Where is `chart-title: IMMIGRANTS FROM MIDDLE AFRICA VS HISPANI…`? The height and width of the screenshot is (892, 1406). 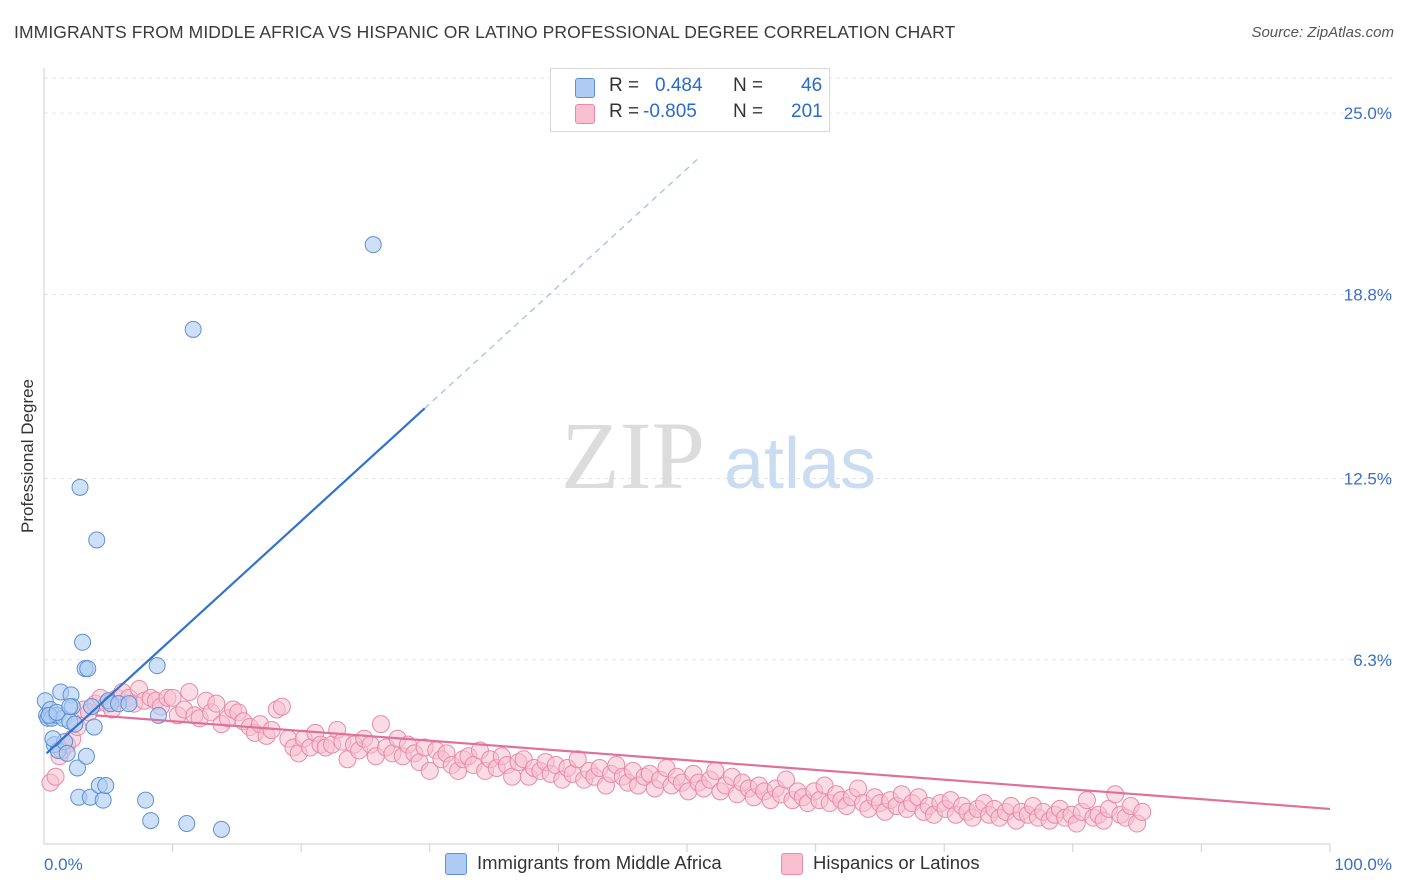
chart-title: IMMIGRANTS FROM MIDDLE AFRICA VS HISPANI… is located at coordinates (485, 32).